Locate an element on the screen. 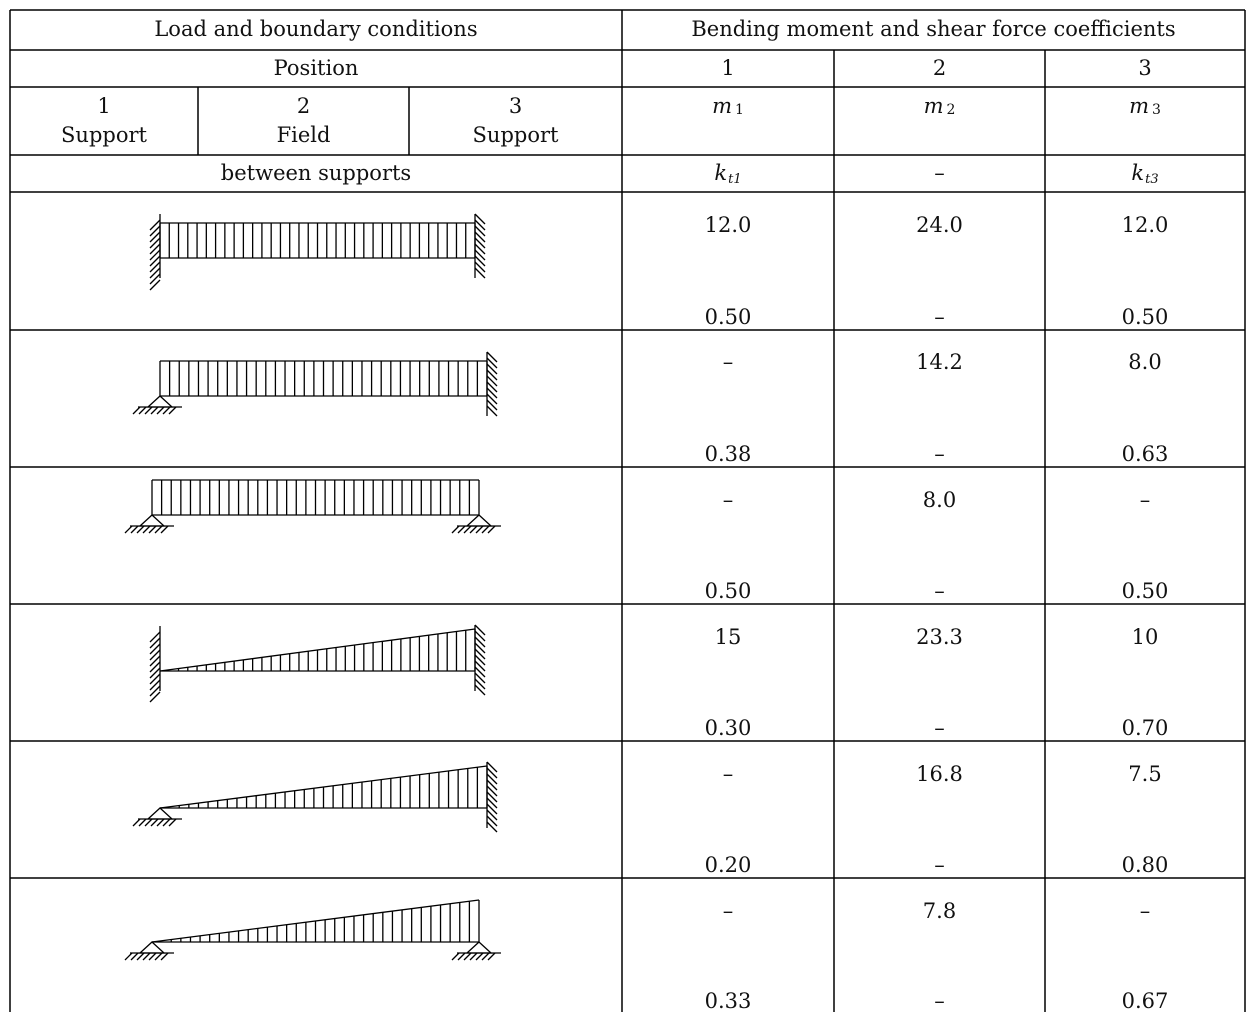 Image resolution: width=1246 pixels, height=1013 pixels. header-left-title: Load and boundary conditions is located at coordinates (316, 29).